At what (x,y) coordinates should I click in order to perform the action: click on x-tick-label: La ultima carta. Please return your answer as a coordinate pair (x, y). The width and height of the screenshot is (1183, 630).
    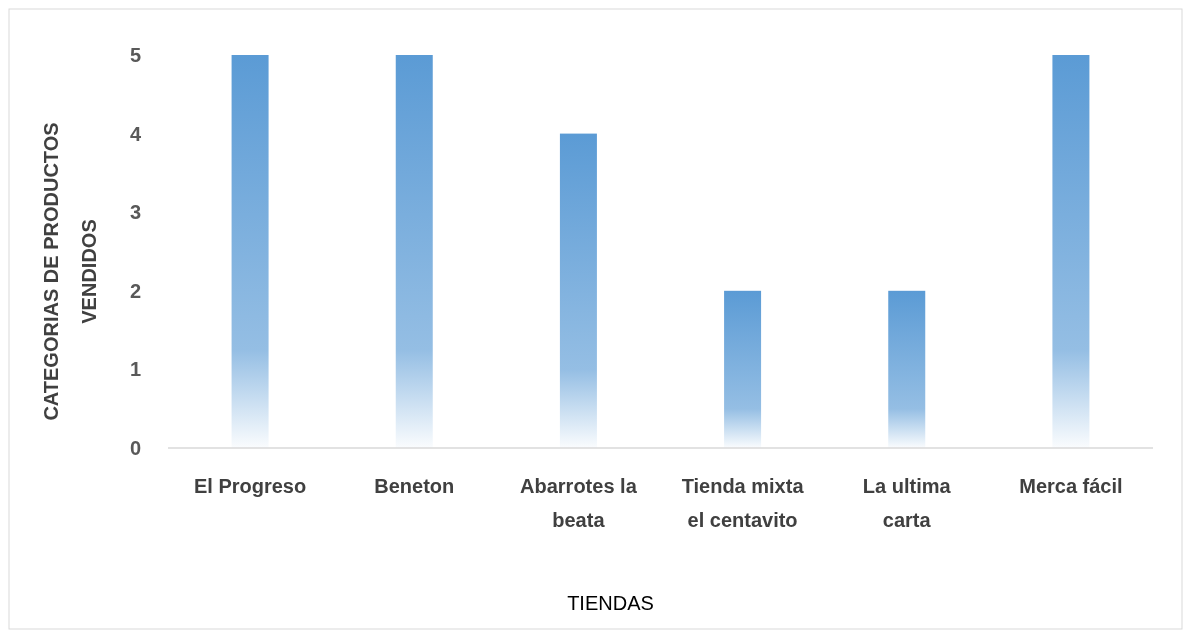
    Looking at the image, I should click on (907, 503).